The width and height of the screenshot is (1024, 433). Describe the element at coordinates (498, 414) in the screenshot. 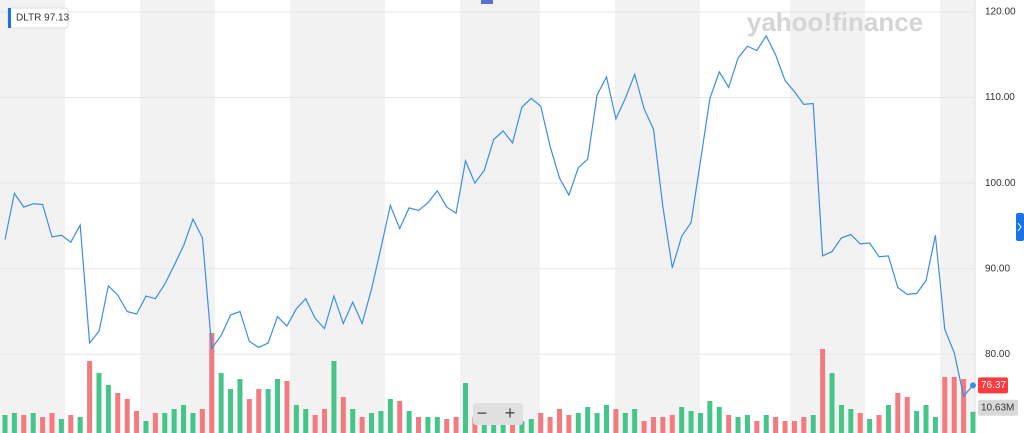

I see `zoom-controls` at that location.